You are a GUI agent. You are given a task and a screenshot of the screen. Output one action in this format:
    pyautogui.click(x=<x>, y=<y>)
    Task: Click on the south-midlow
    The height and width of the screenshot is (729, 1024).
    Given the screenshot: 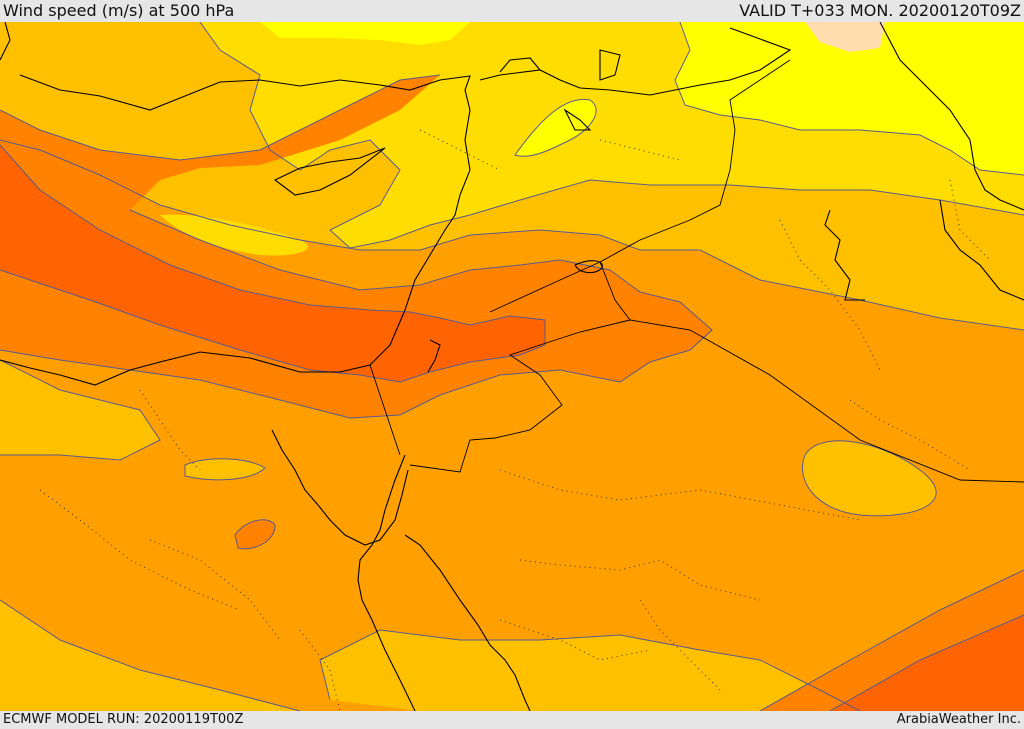 What is the action you would take?
    pyautogui.click(x=590, y=670)
    